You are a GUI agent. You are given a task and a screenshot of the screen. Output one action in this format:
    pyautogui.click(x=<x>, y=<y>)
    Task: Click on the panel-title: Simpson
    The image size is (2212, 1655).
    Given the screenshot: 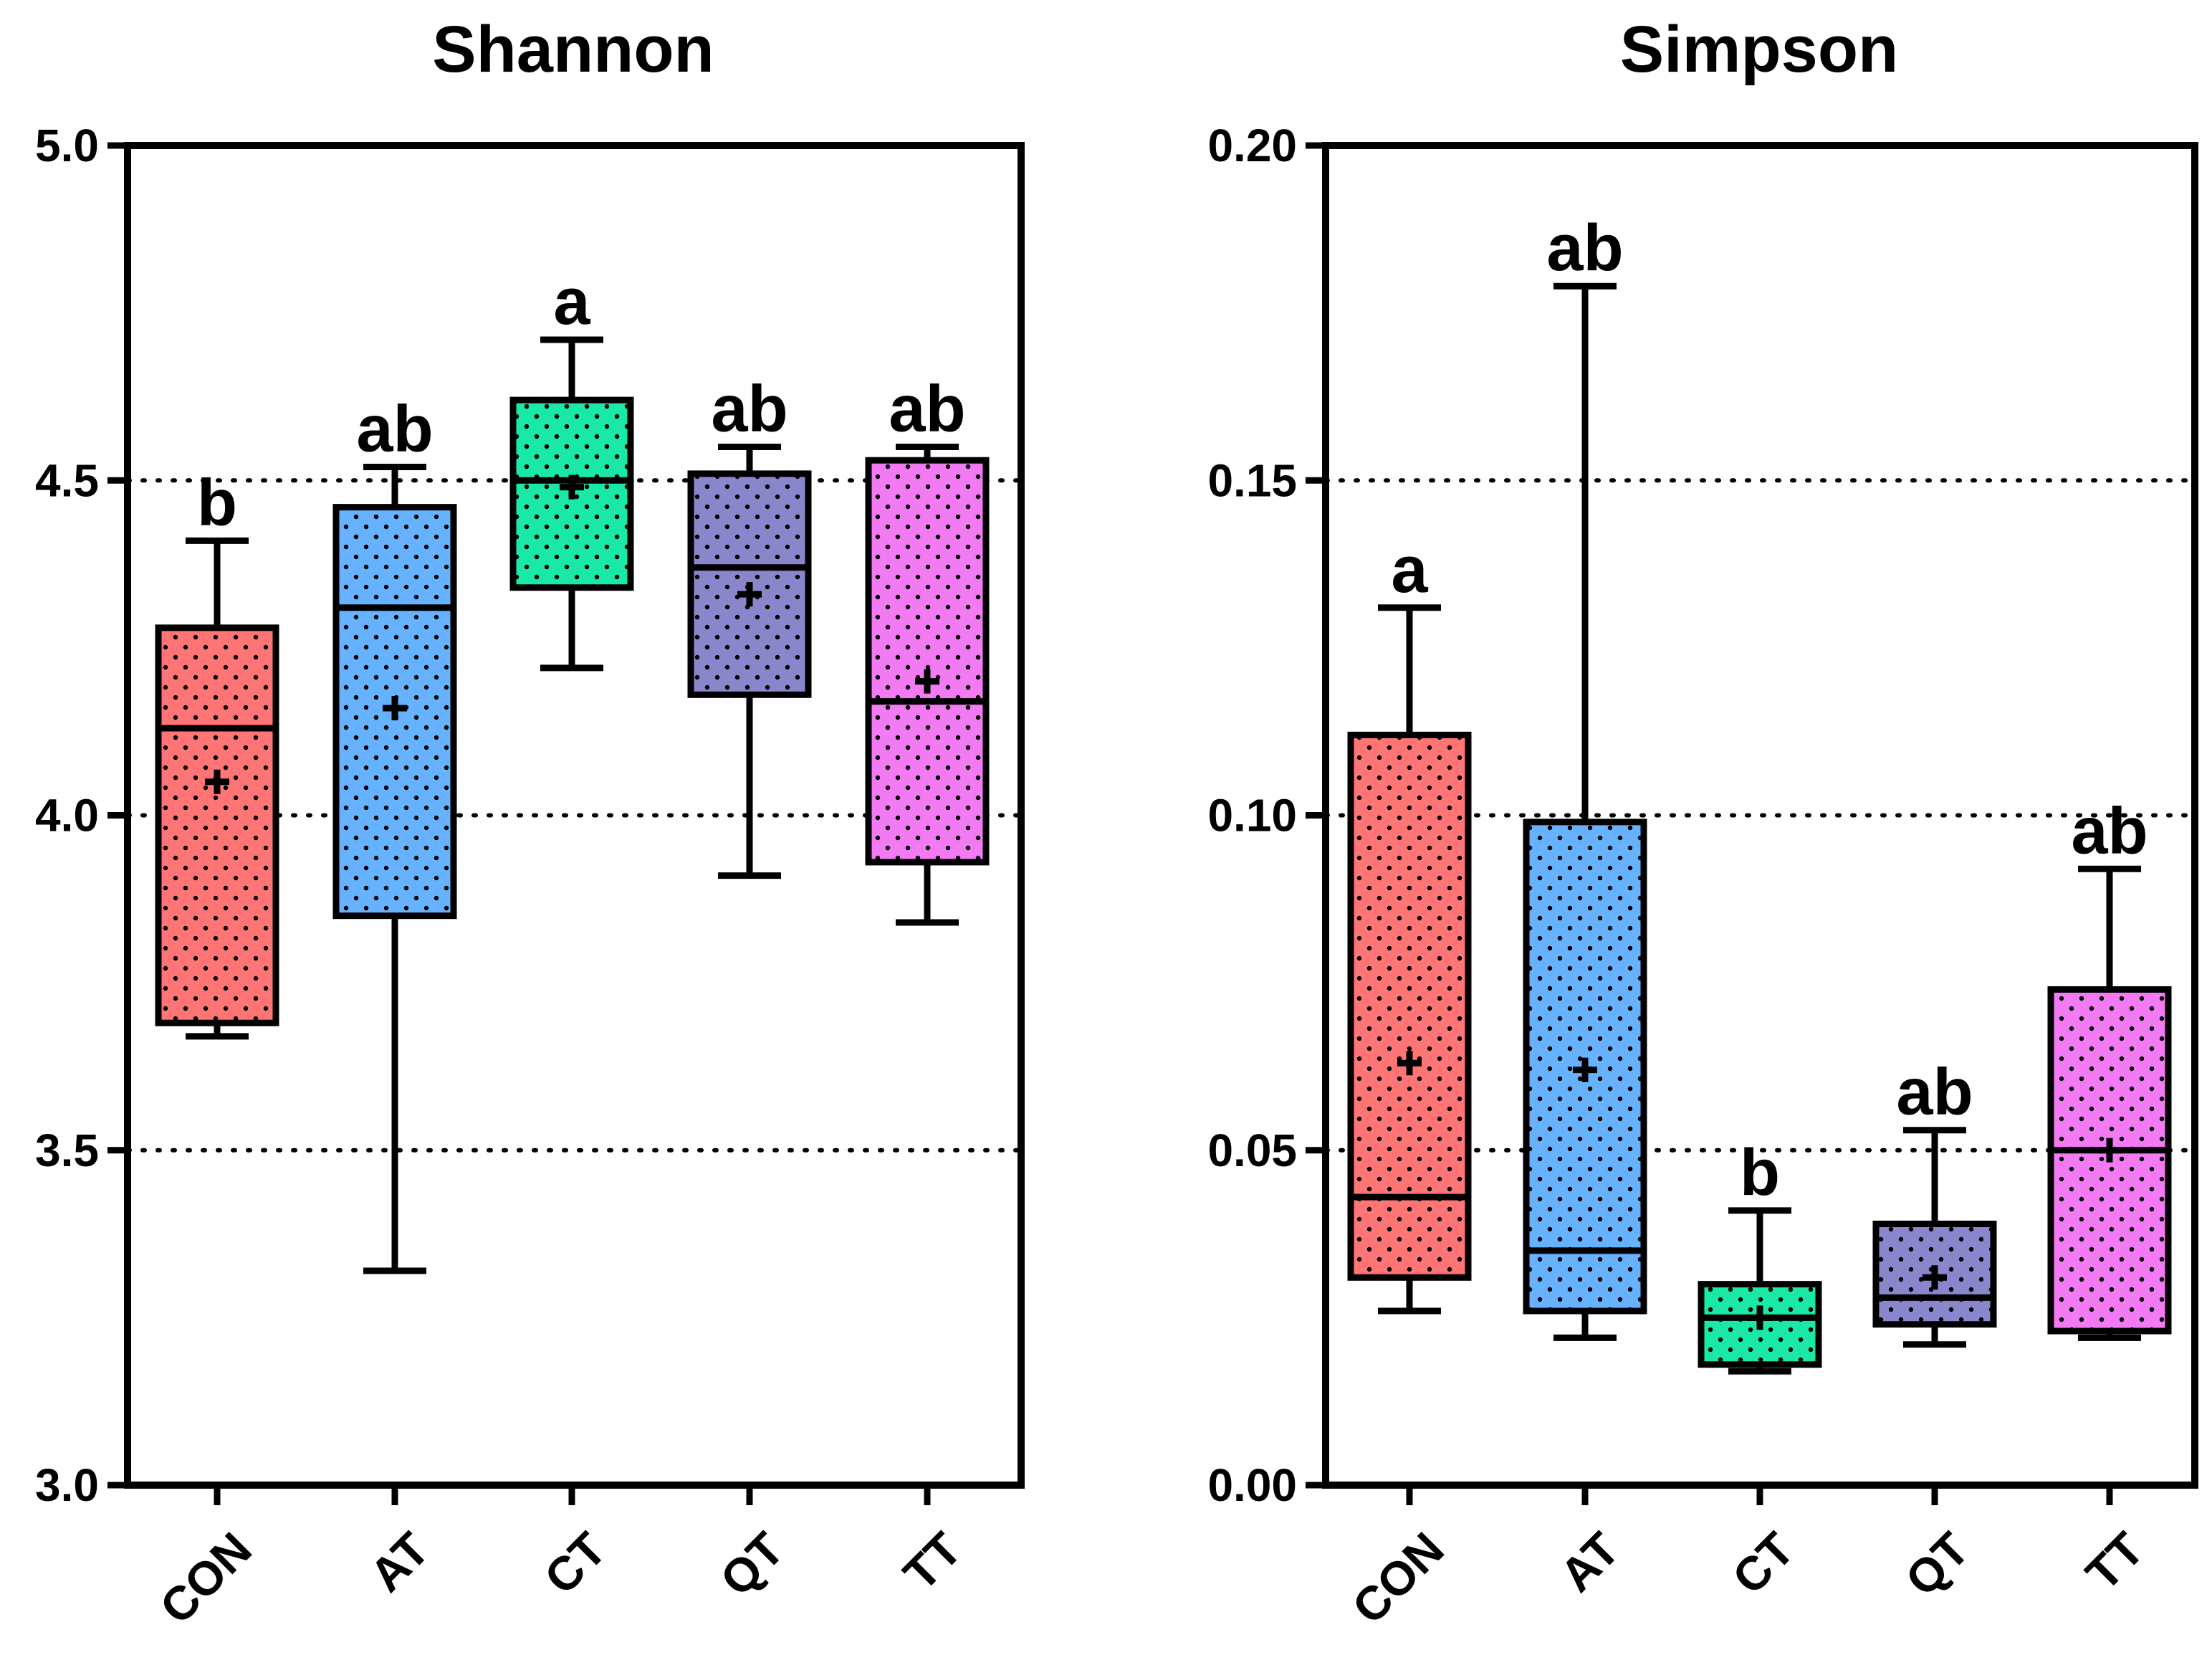 What is the action you would take?
    pyautogui.click(x=1759, y=50)
    